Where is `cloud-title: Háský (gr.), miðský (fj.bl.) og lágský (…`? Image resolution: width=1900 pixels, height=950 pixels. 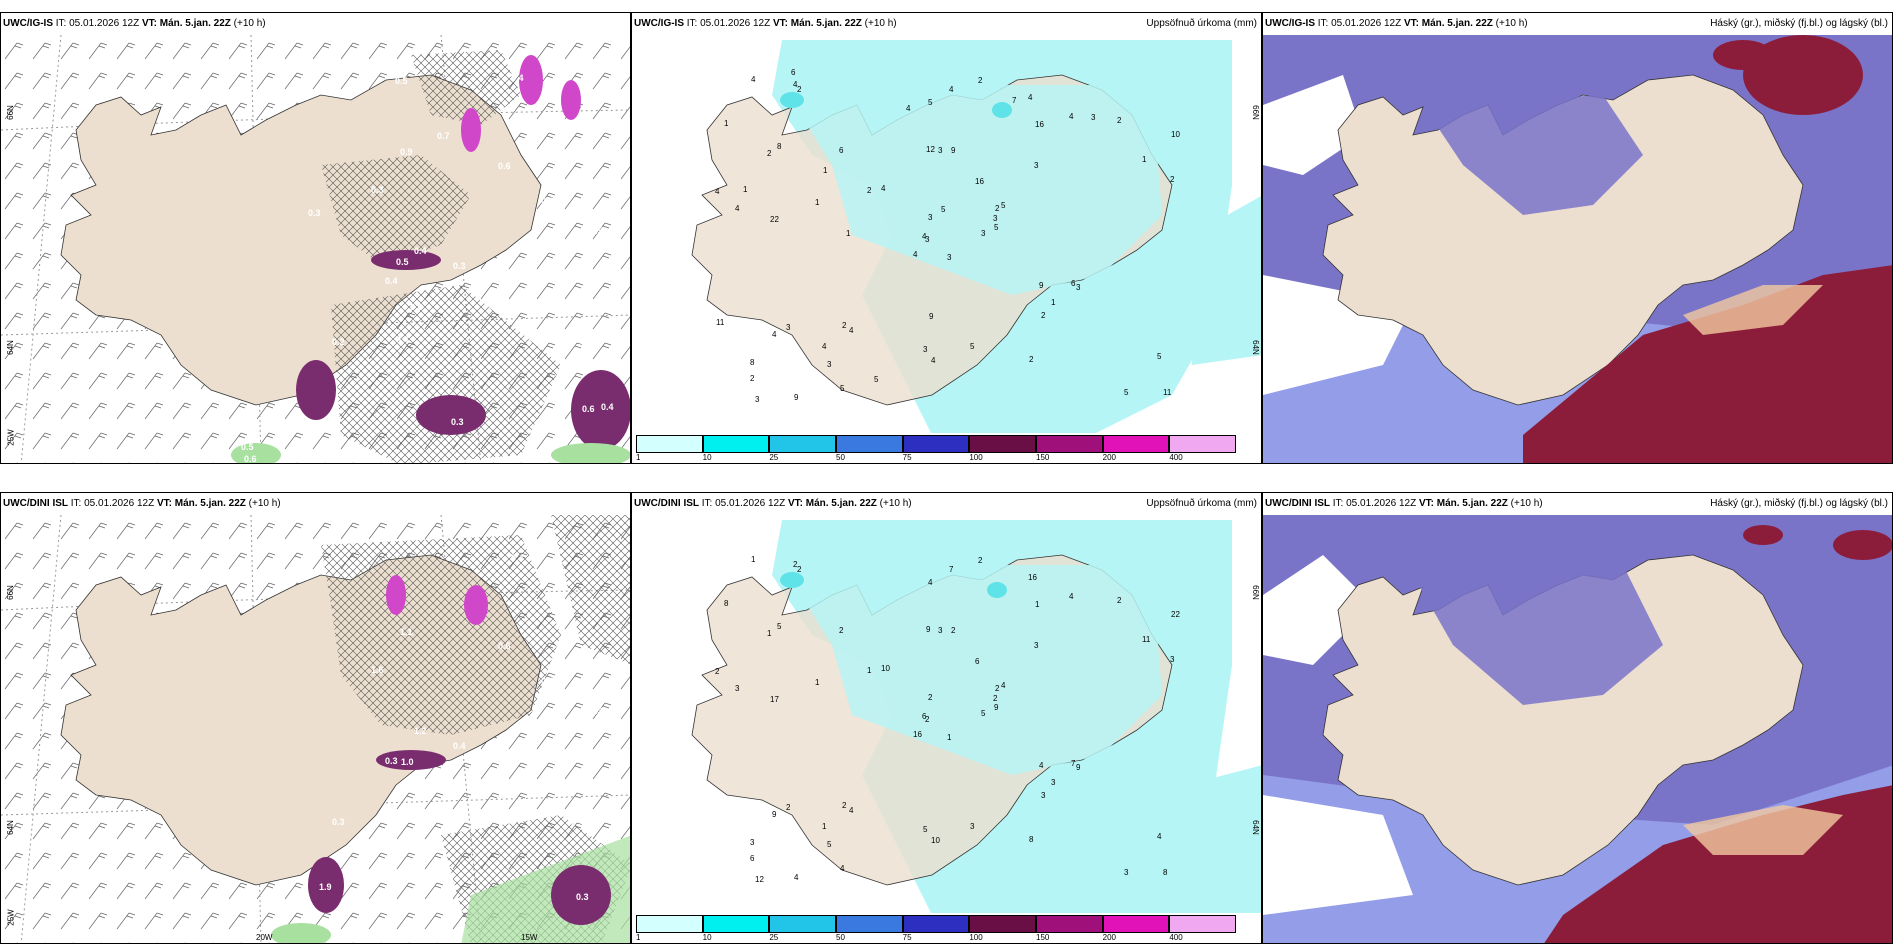 cloud-title: Háský (gr.), miðský (fj.bl.) og lágský (… is located at coordinates (1799, 503).